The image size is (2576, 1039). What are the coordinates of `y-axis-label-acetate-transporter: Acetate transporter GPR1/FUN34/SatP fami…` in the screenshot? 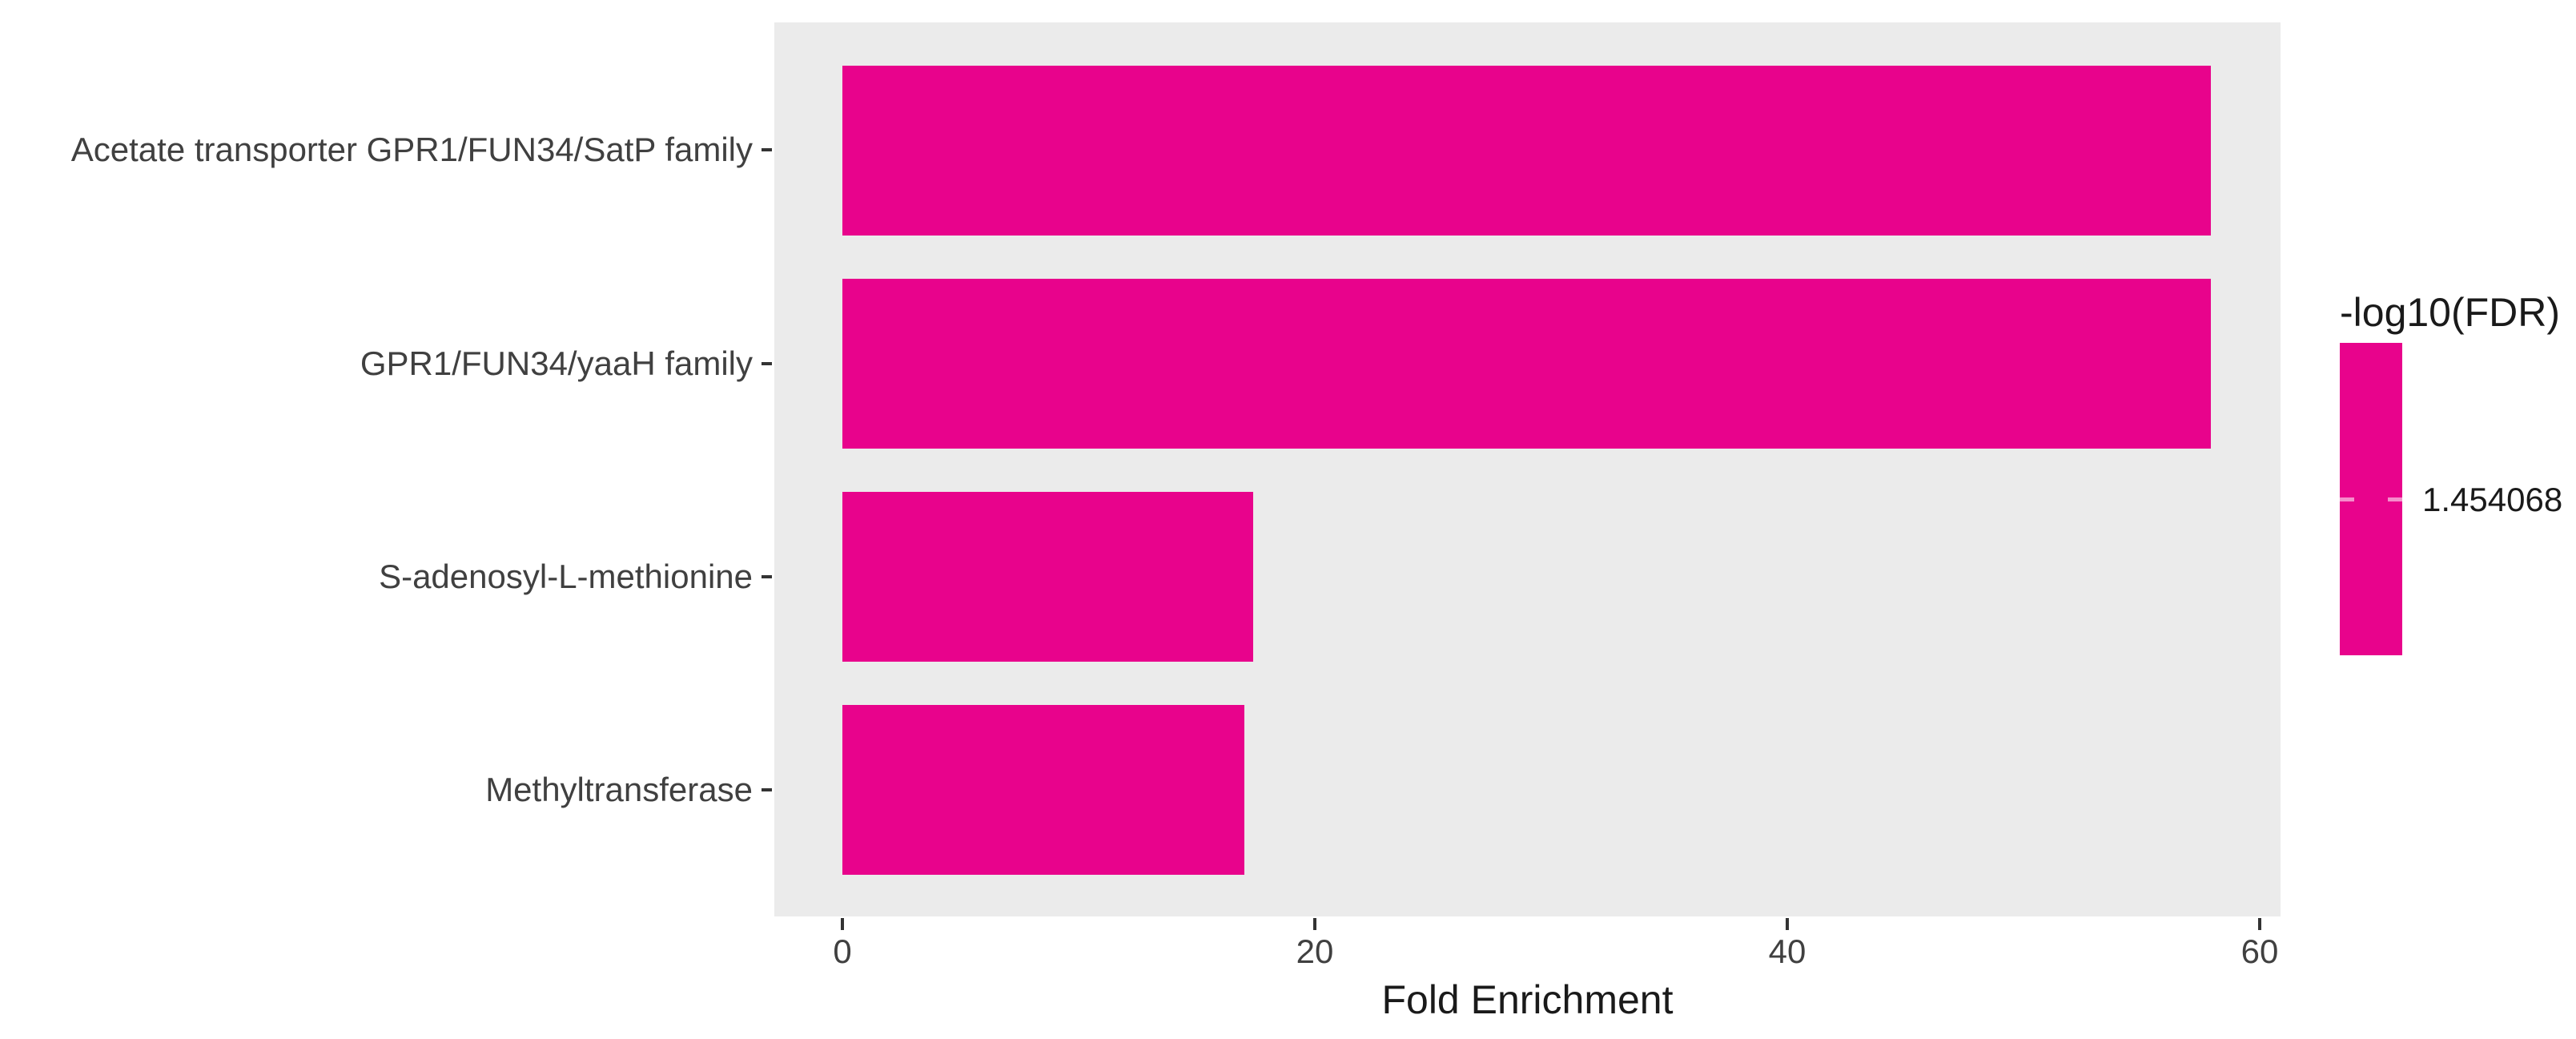 It's located at (411, 149).